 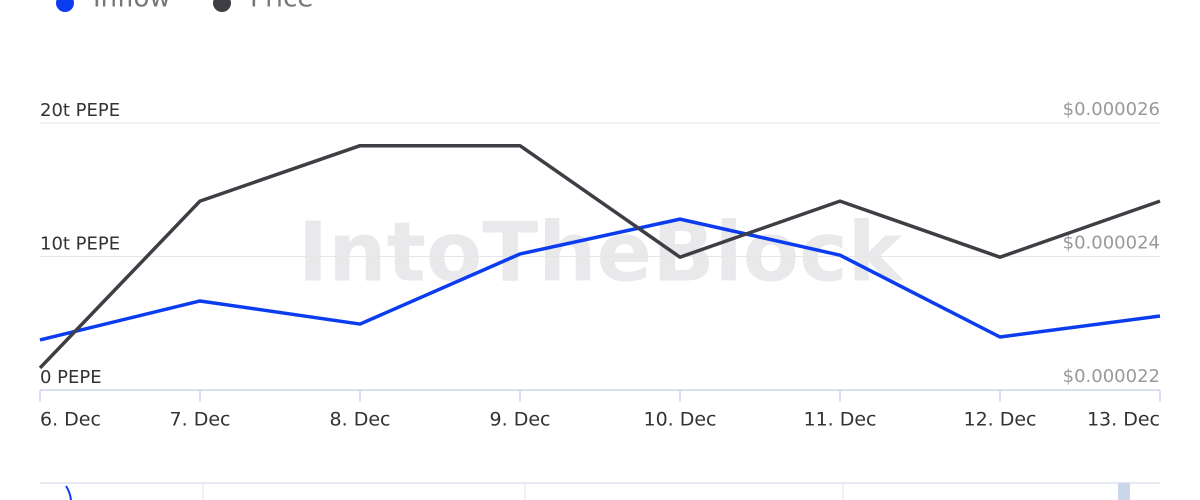 I want to click on x-tick-label: 7. Dec, so click(x=200, y=420).